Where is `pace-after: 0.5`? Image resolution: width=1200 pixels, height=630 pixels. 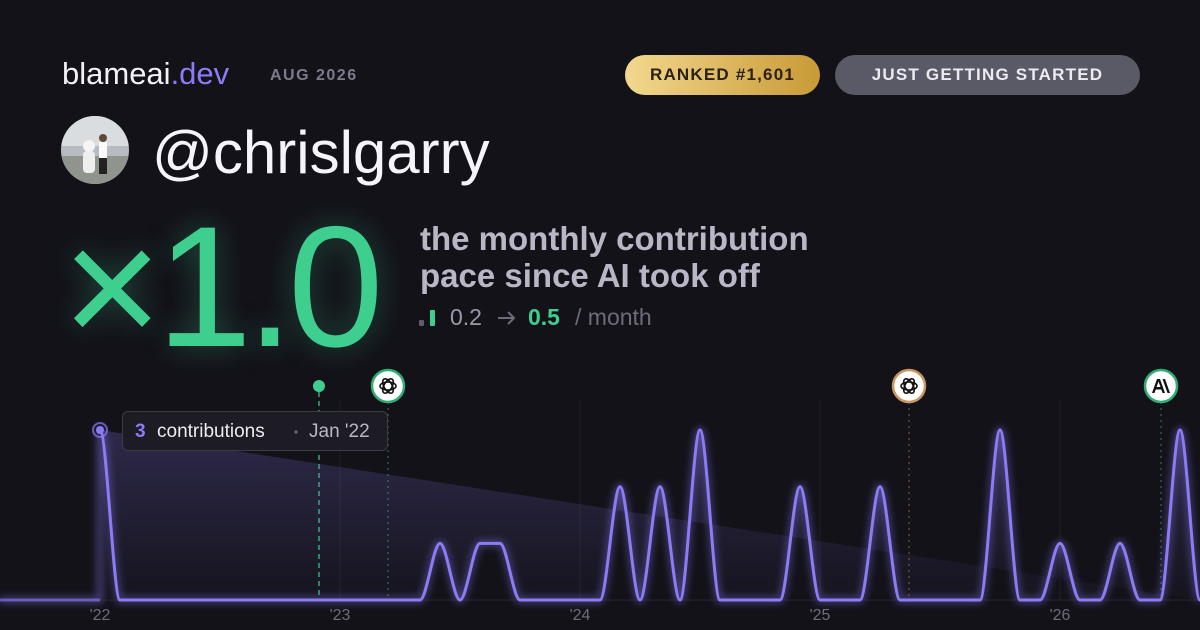 pace-after: 0.5 is located at coordinates (544, 317).